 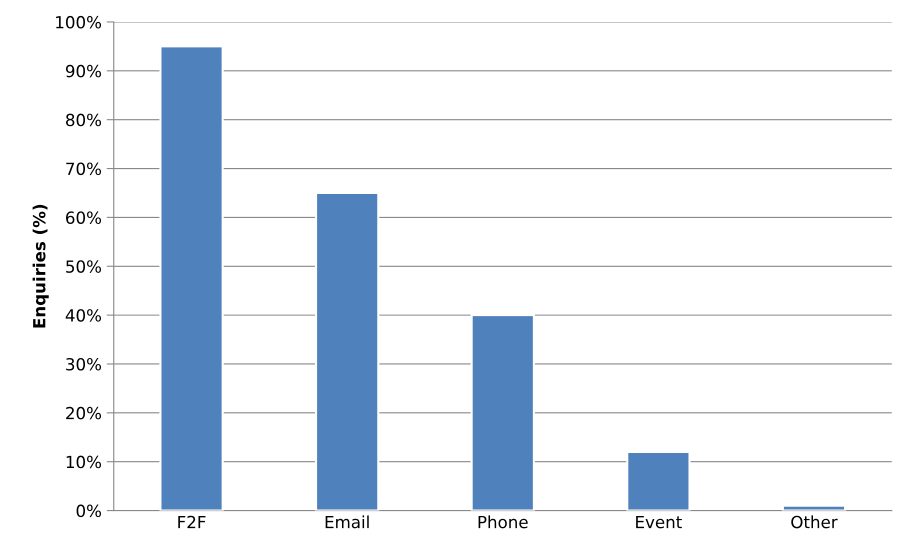 What do you see at coordinates (89, 511) in the screenshot?
I see `y-tick-label: 0%` at bounding box center [89, 511].